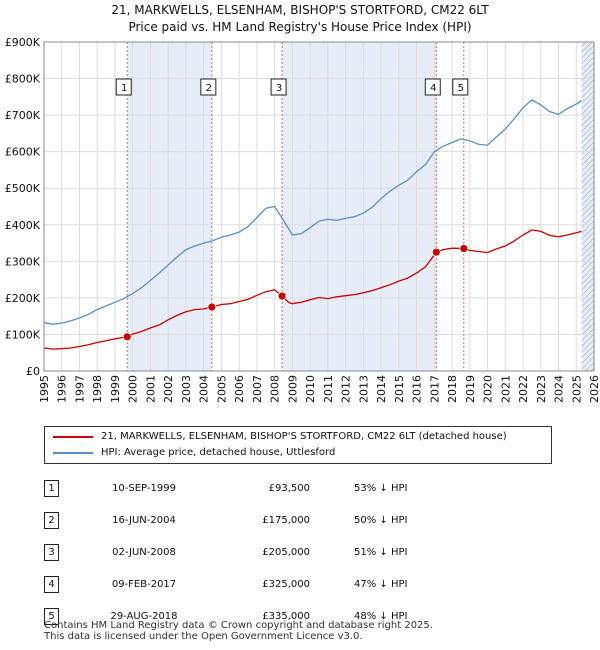 The height and width of the screenshot is (650, 600). What do you see at coordinates (594, 389) in the screenshot?
I see `x-tick-label: 2026` at bounding box center [594, 389].